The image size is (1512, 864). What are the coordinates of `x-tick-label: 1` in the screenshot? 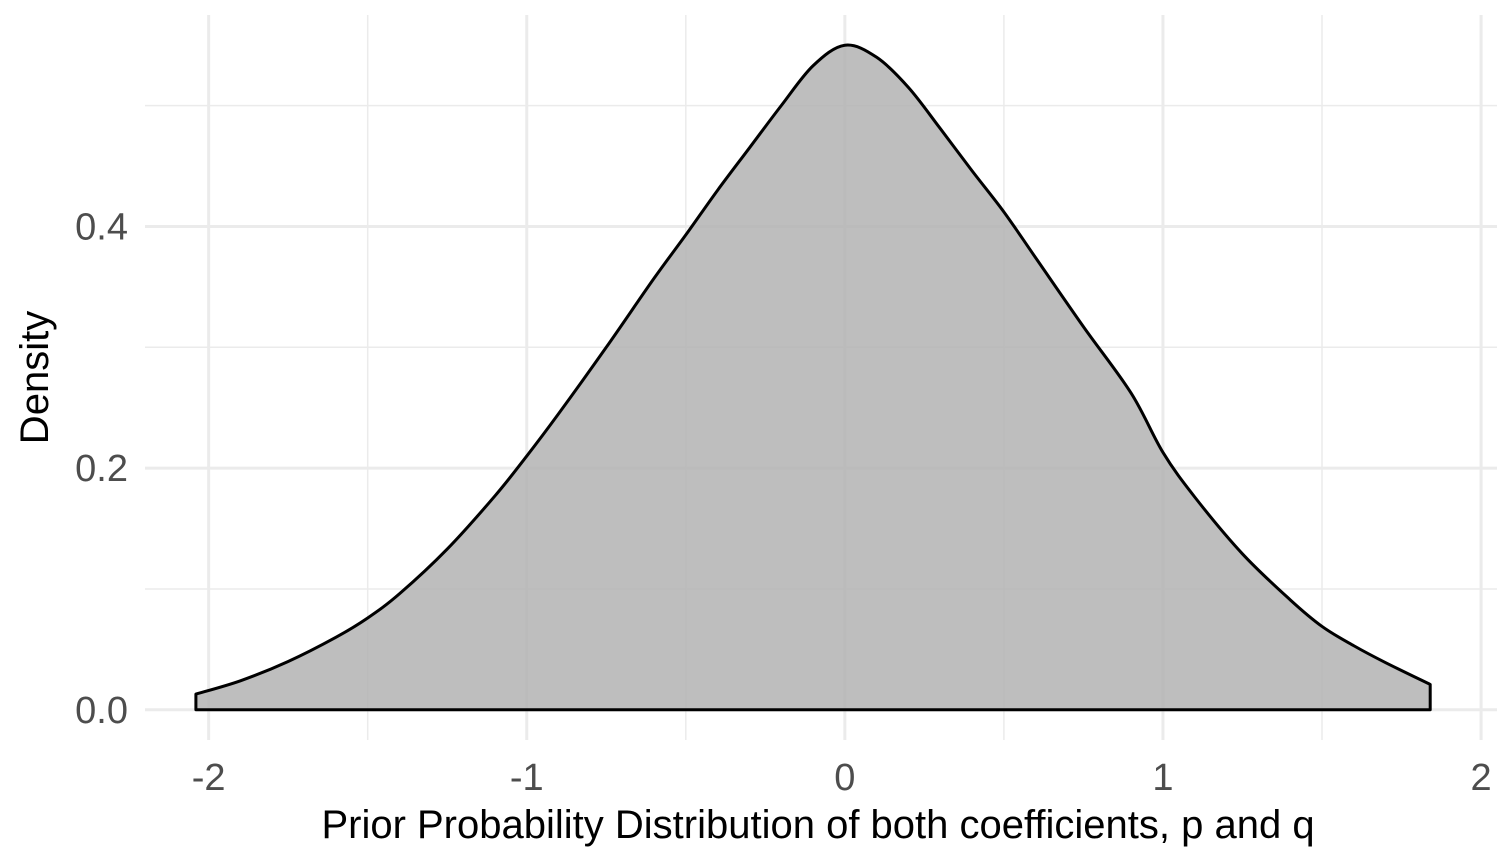 It's located at (1162, 778).